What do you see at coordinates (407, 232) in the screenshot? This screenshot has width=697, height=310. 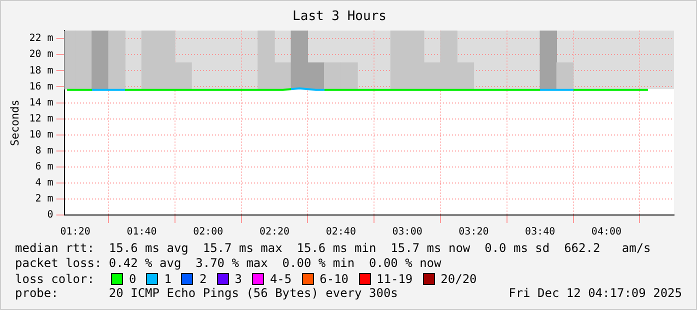 I see `x-tick-label: 03:00` at bounding box center [407, 232].